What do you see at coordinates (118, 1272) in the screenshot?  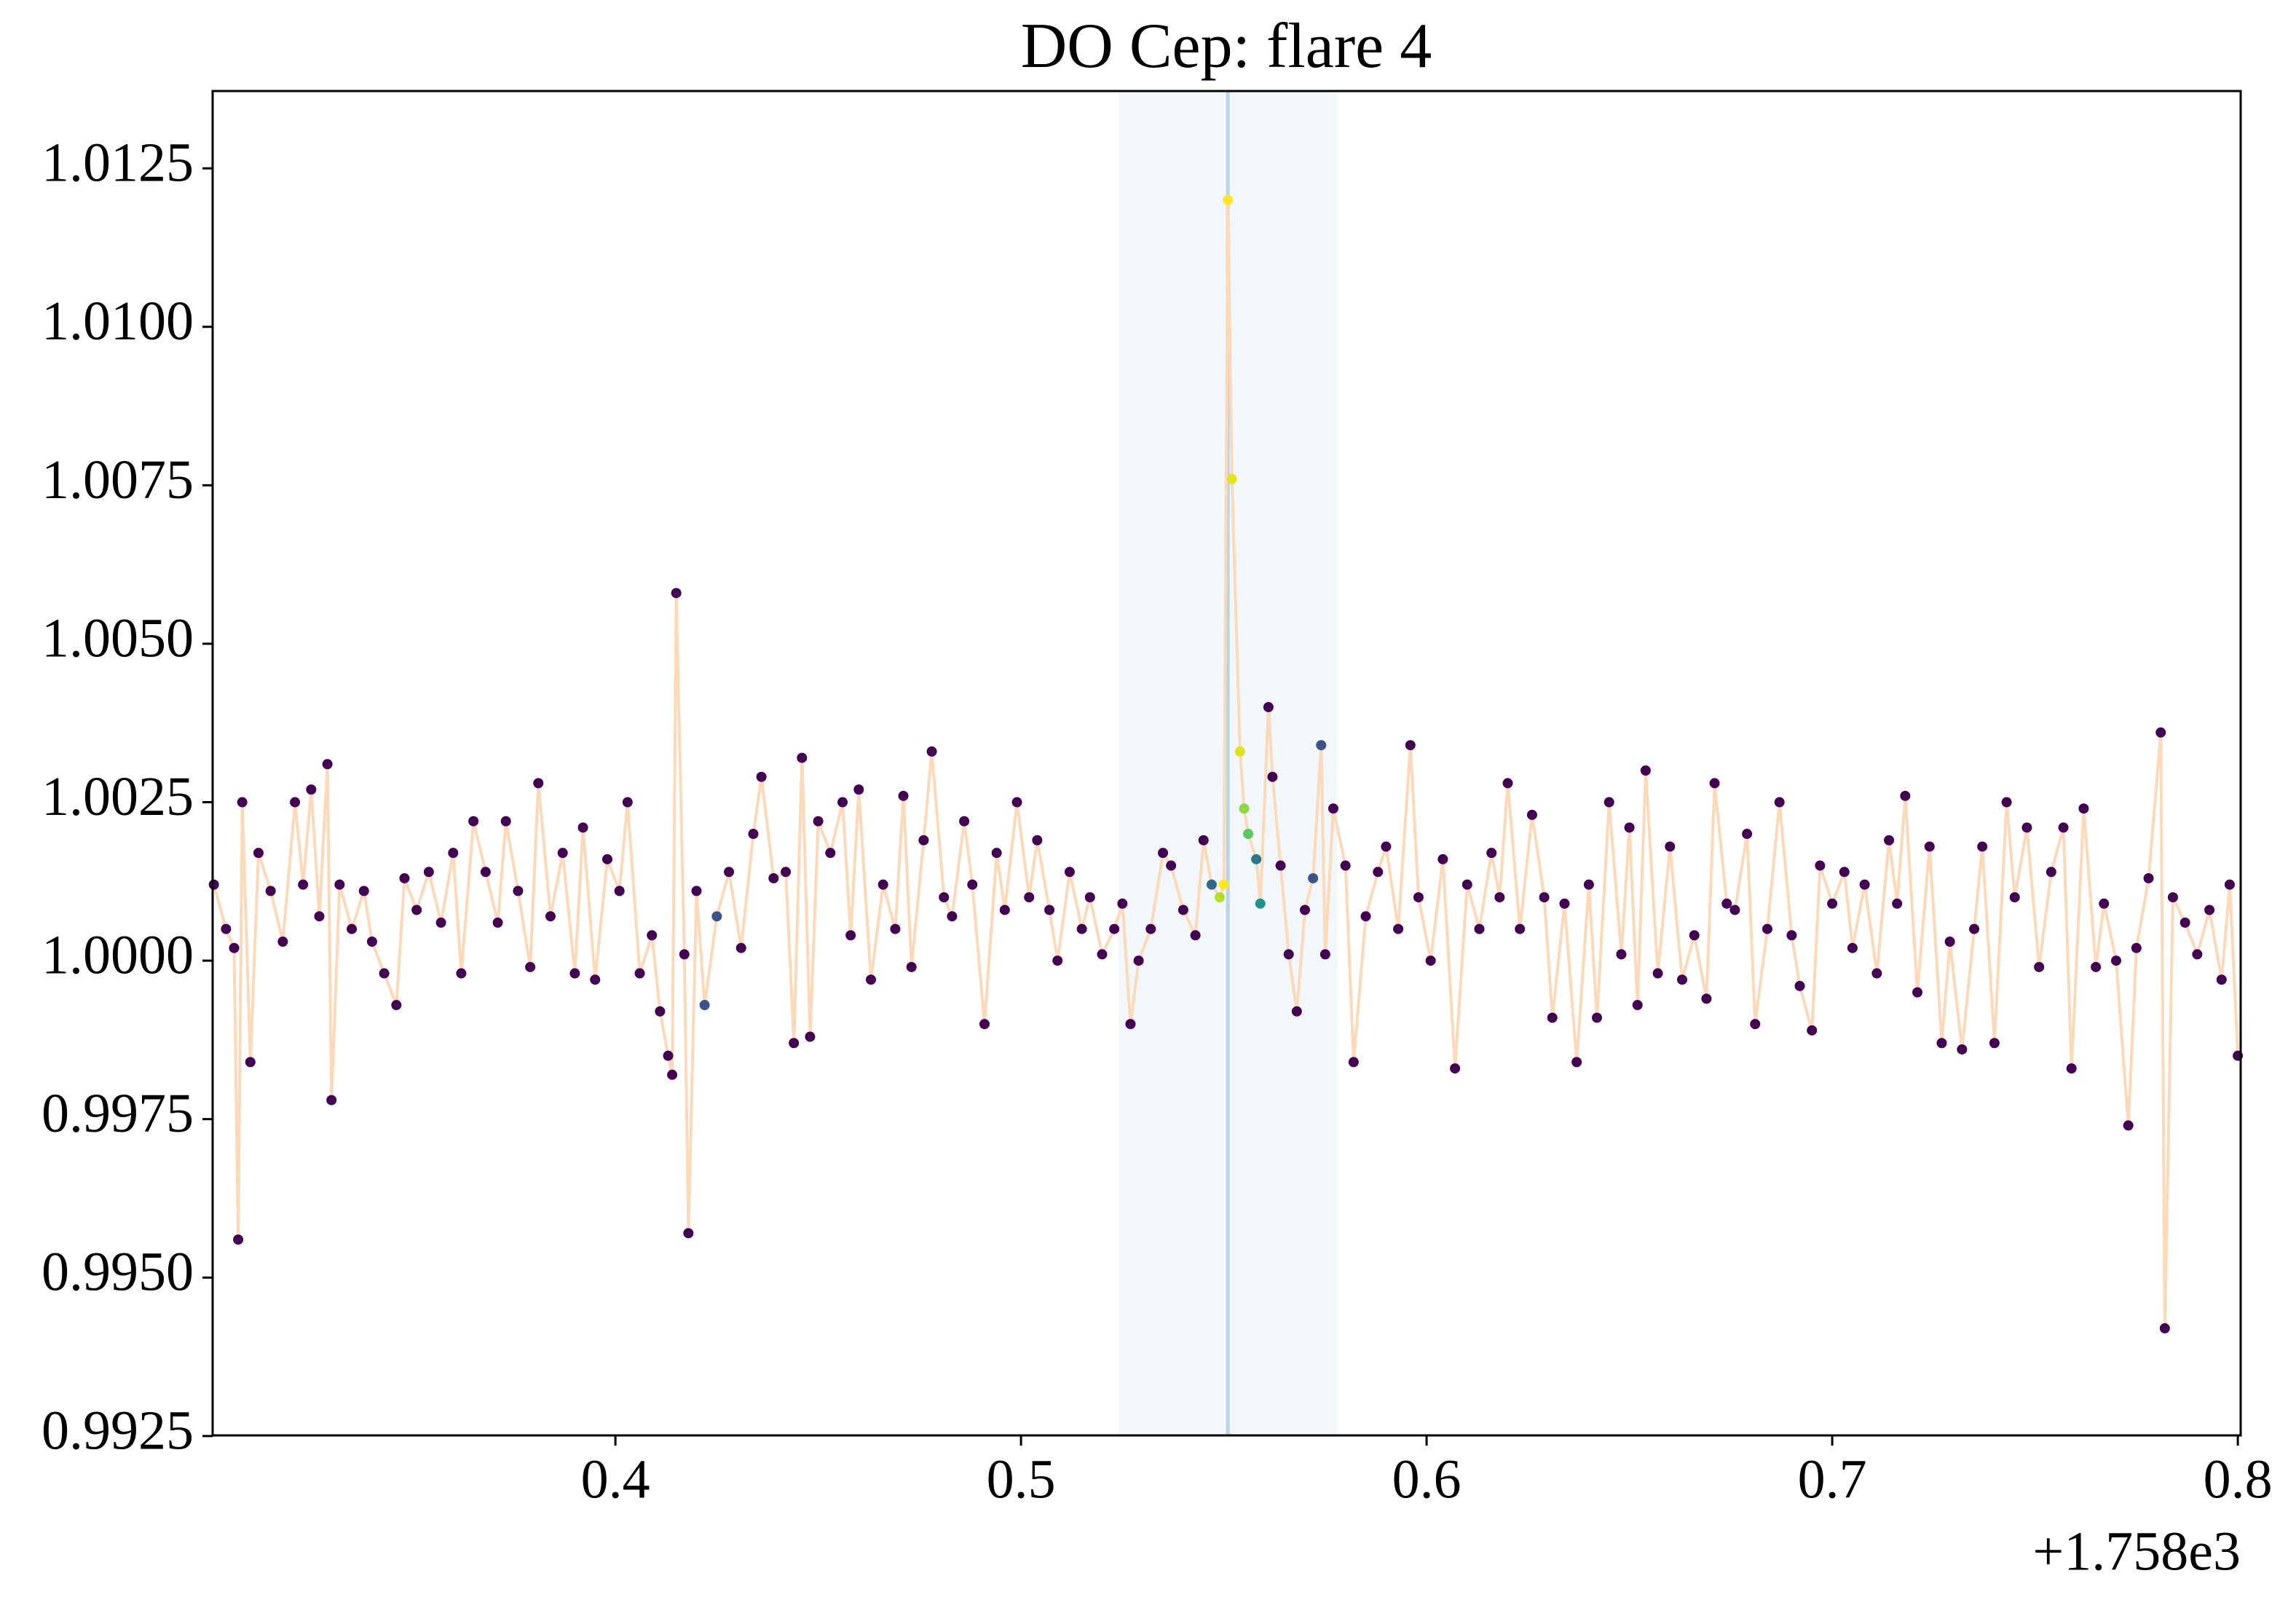 I see `y-tick-label: 0.9950` at bounding box center [118, 1272].